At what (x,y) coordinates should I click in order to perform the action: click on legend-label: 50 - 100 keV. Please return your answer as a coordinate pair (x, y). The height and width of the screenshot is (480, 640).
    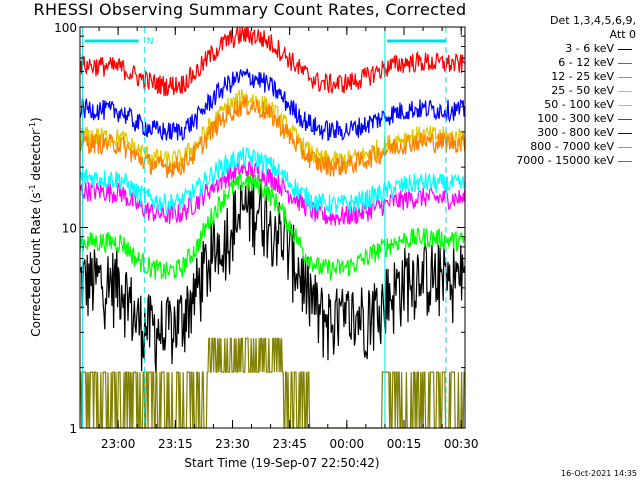
    Looking at the image, I should click on (579, 104).